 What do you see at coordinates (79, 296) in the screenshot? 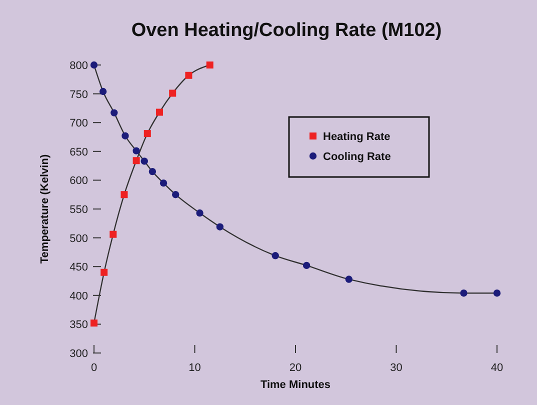
I see `y-tick-label: 400` at bounding box center [79, 296].